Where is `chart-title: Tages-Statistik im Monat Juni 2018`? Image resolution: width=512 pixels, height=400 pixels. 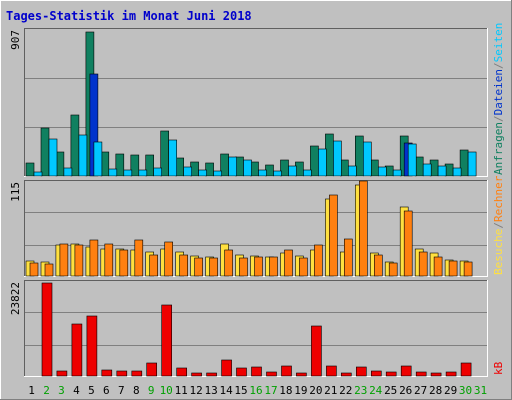 chart-title: Tages-Statistik im Monat Juni 2018 is located at coordinates (129, 16).